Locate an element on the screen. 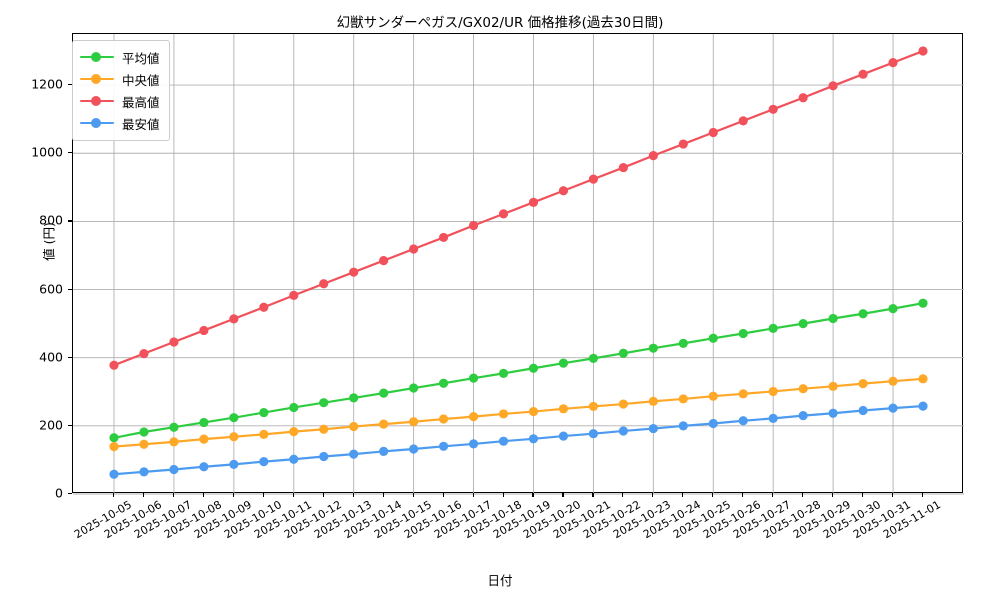  legend-item-2: 中央値 is located at coordinates (120, 79).